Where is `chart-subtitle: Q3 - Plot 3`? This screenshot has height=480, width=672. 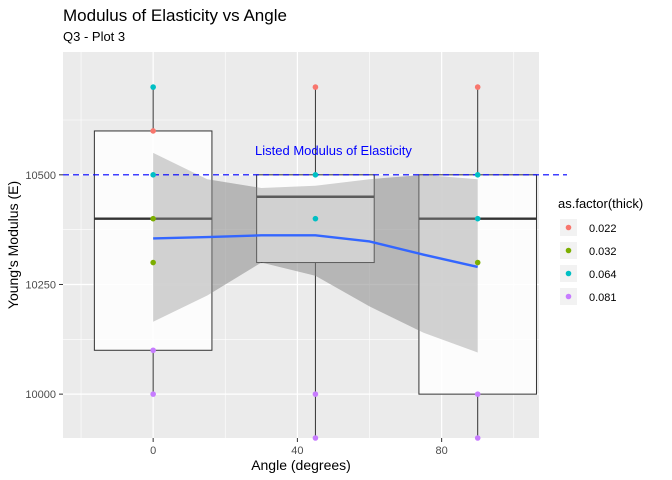 chart-subtitle: Q3 - Plot 3 is located at coordinates (94, 36).